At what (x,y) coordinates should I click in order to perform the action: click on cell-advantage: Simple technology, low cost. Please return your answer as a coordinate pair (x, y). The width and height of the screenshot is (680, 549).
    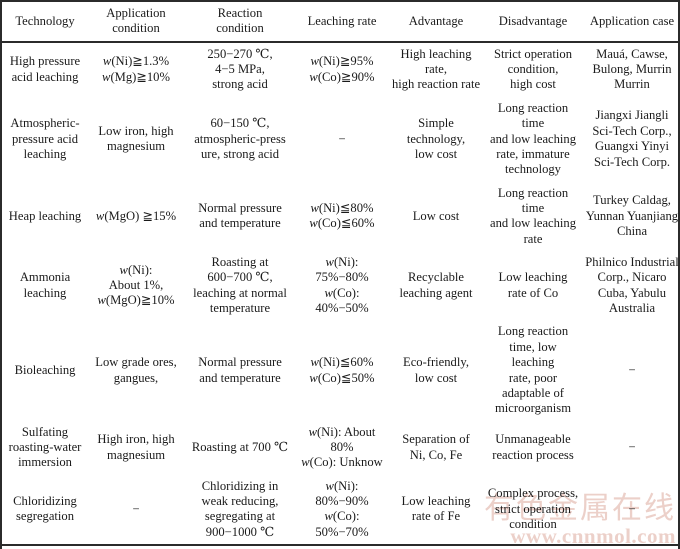
    Looking at the image, I should click on (436, 139).